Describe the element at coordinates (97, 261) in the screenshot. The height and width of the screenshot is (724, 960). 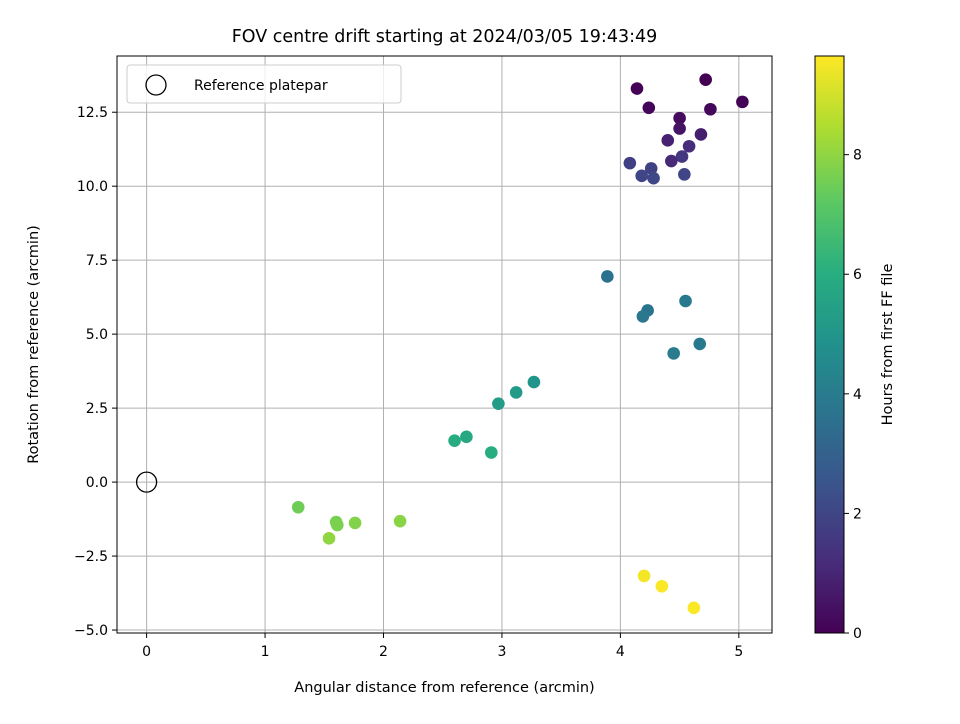
I see `y-tick-label: 7.5` at that location.